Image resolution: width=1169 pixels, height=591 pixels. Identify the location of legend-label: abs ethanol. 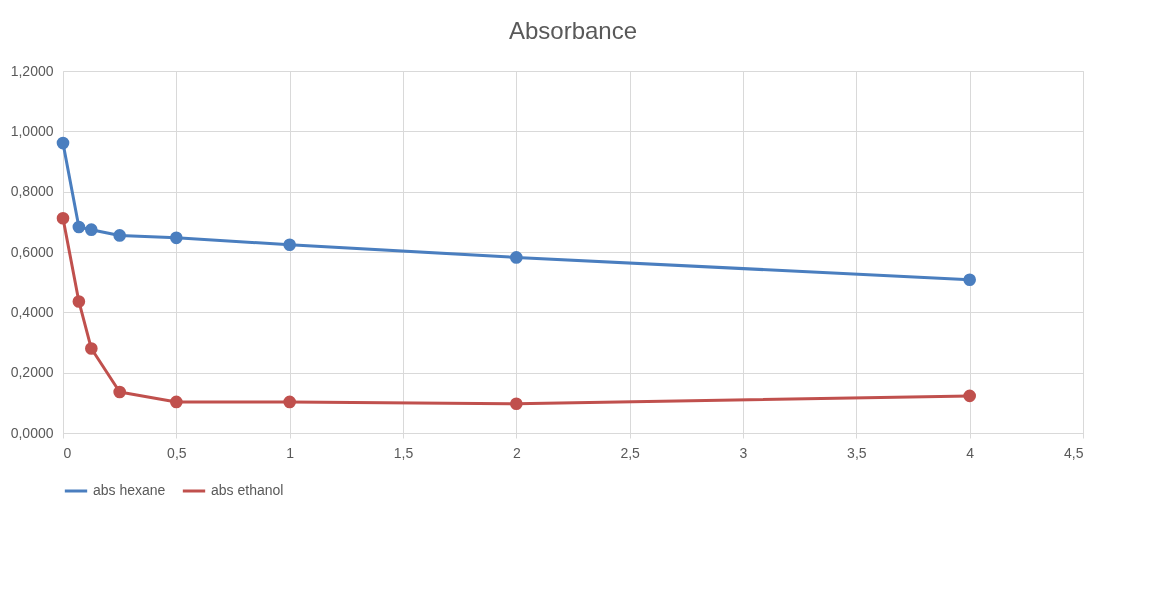
(247, 490).